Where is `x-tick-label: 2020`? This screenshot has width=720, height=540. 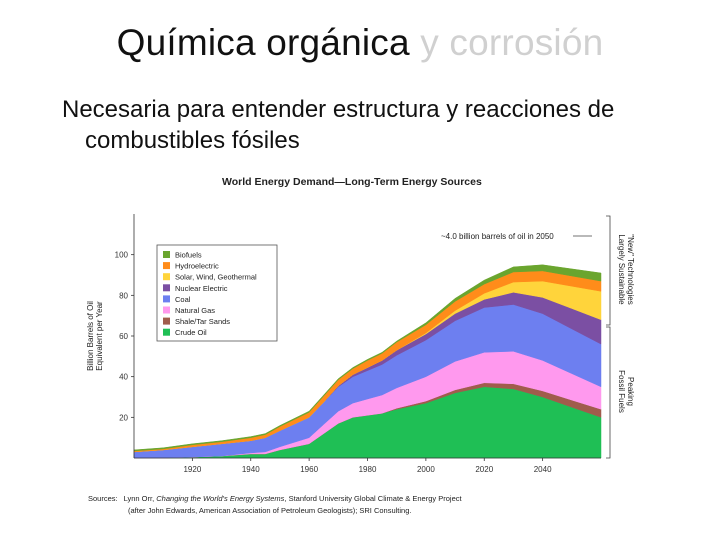 x-tick-label: 2020 is located at coordinates (484, 469).